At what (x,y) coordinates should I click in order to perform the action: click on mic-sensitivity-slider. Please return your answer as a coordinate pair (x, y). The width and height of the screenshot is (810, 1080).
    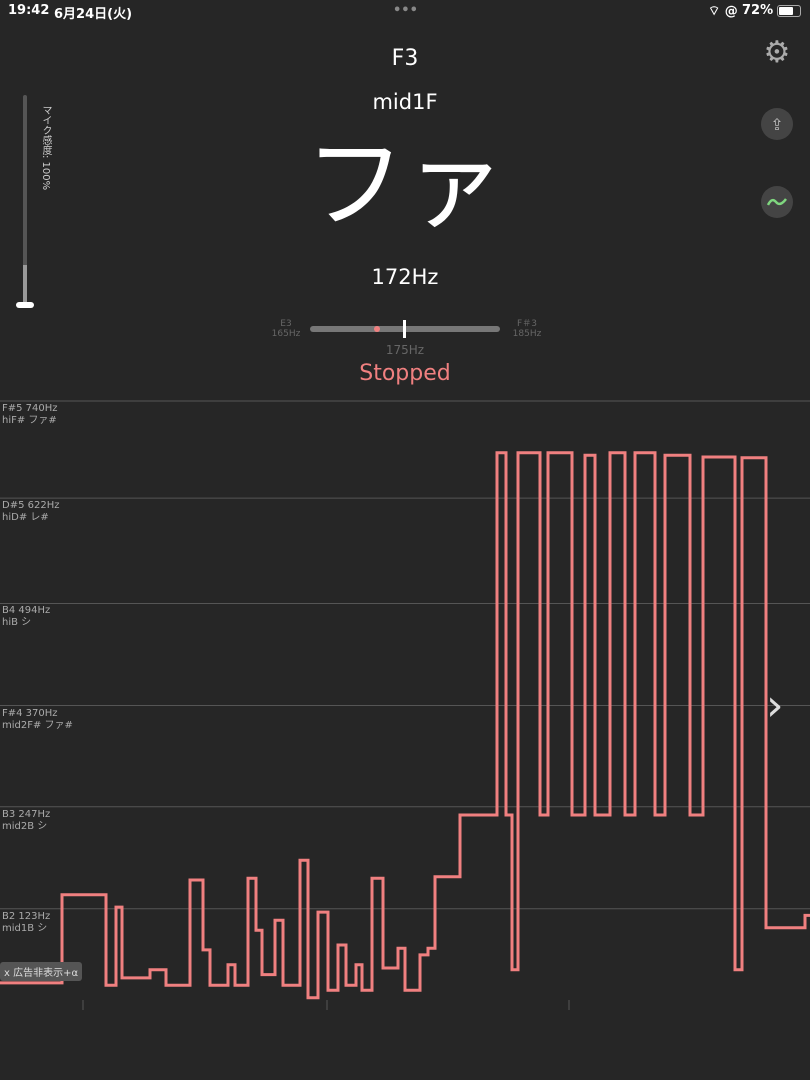
    Looking at the image, I should click on (25, 201).